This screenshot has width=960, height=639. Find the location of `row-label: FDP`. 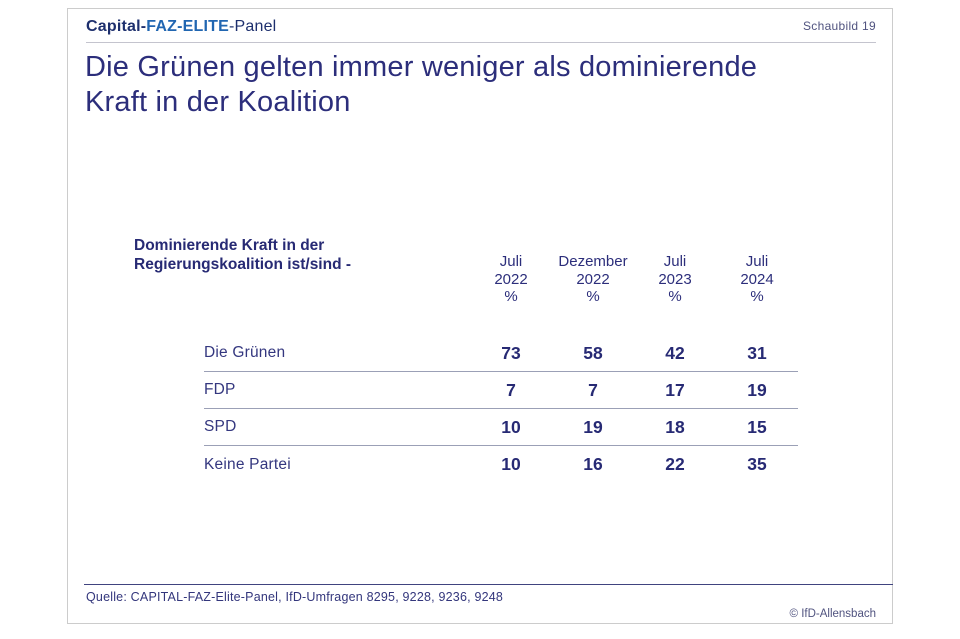

row-label: FDP is located at coordinates (220, 389).